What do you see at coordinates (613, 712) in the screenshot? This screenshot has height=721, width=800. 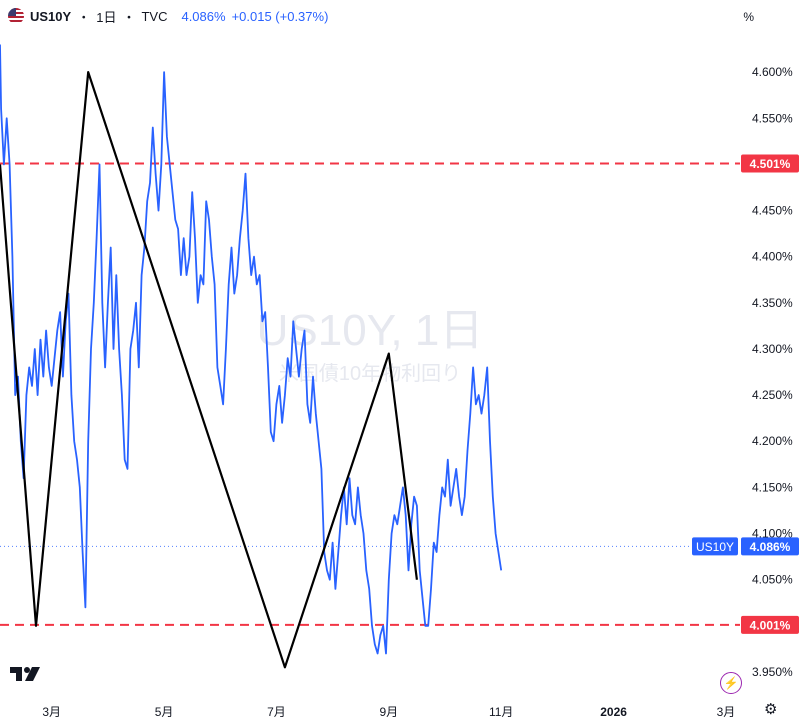 I see `x-tick-label: 2026` at bounding box center [613, 712].